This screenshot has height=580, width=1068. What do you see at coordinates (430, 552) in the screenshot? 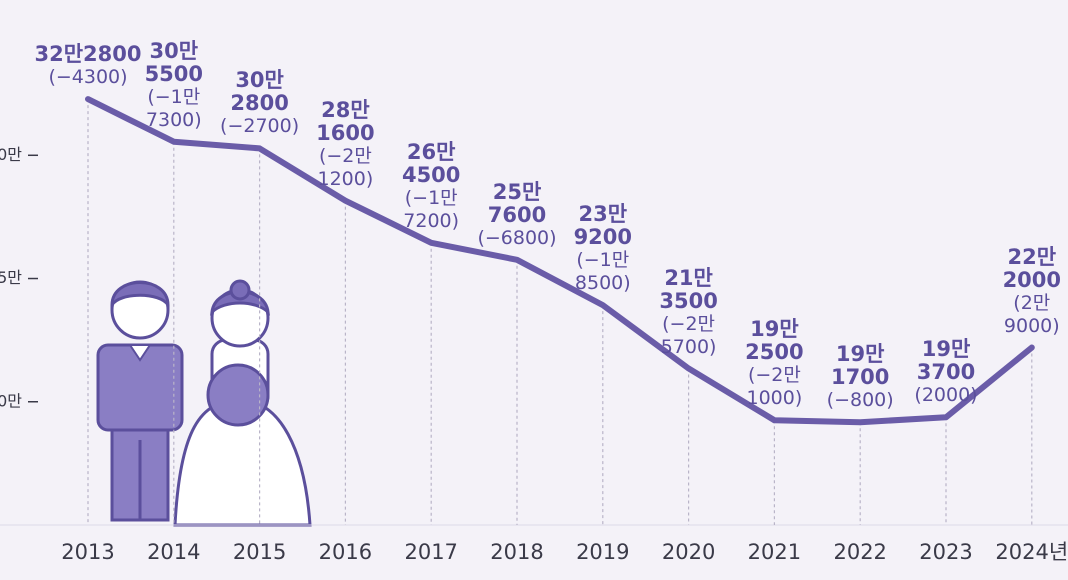
I see `x-tick-label: 2017` at bounding box center [430, 552].